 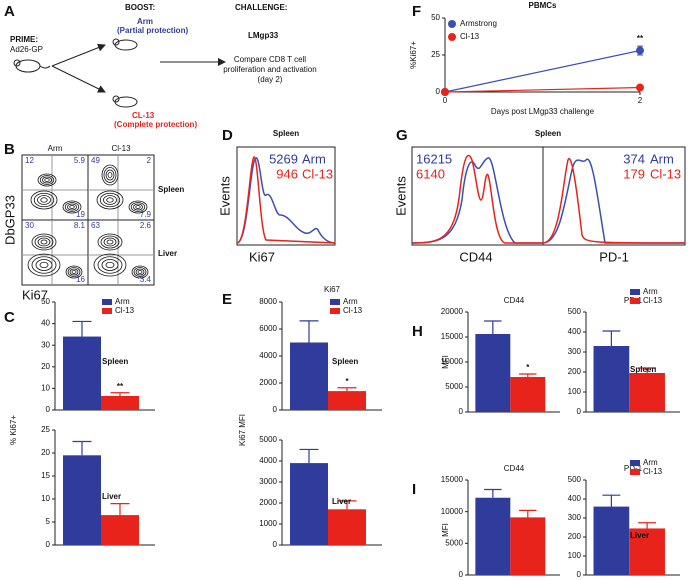 What do you see at coordinates (26, 49) in the screenshot?
I see `prime-vector: Ad26-GP` at bounding box center [26, 49].